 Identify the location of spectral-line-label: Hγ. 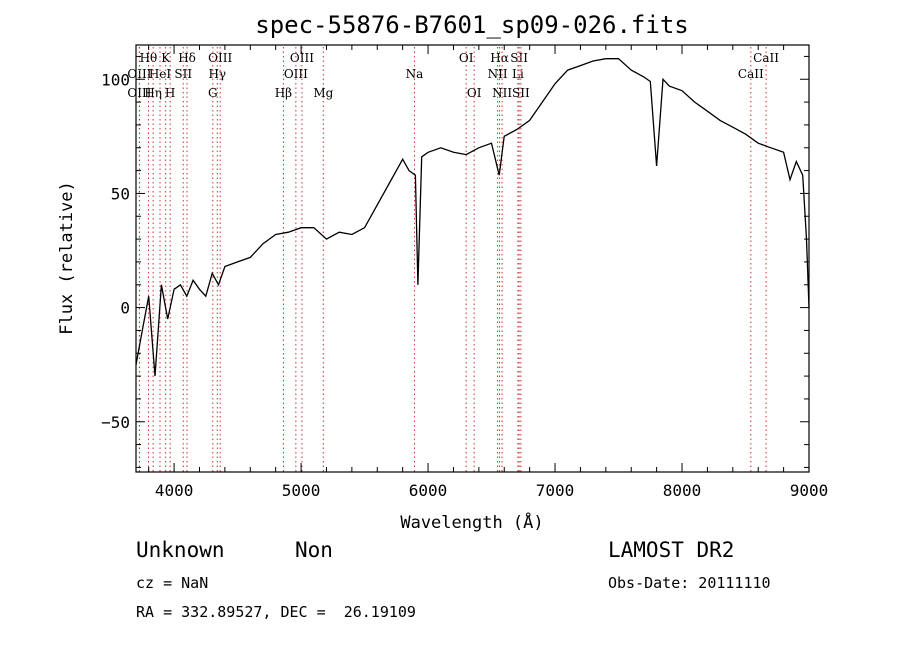
(217, 74).